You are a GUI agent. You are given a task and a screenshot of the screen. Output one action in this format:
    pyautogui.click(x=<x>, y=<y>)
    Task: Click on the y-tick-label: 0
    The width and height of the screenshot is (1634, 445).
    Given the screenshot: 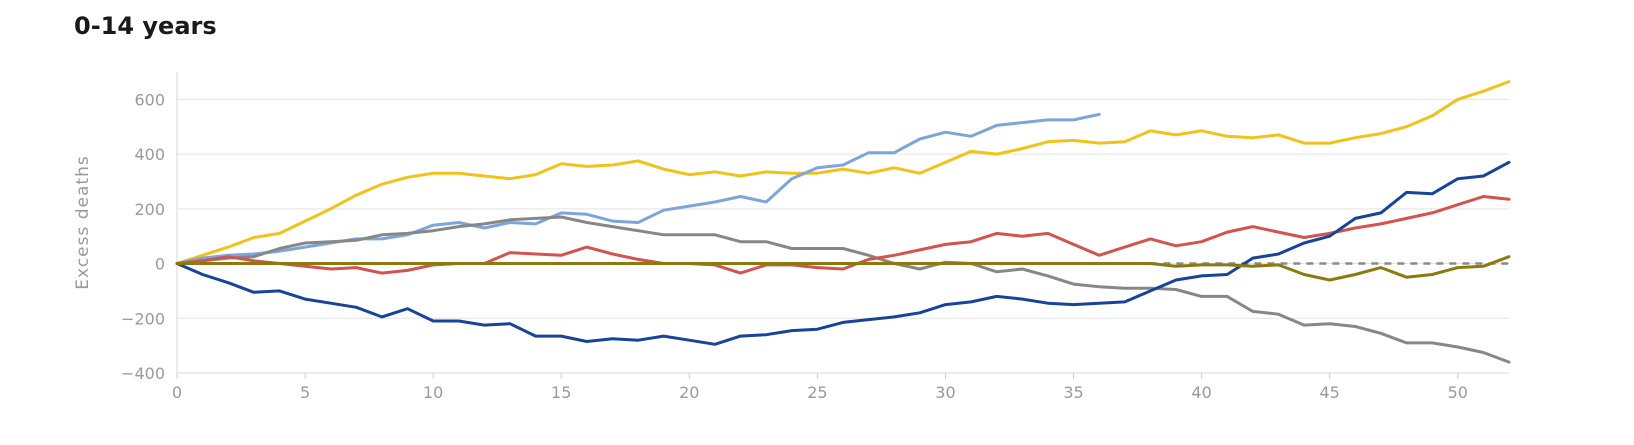 What is the action you would take?
    pyautogui.click(x=160, y=264)
    